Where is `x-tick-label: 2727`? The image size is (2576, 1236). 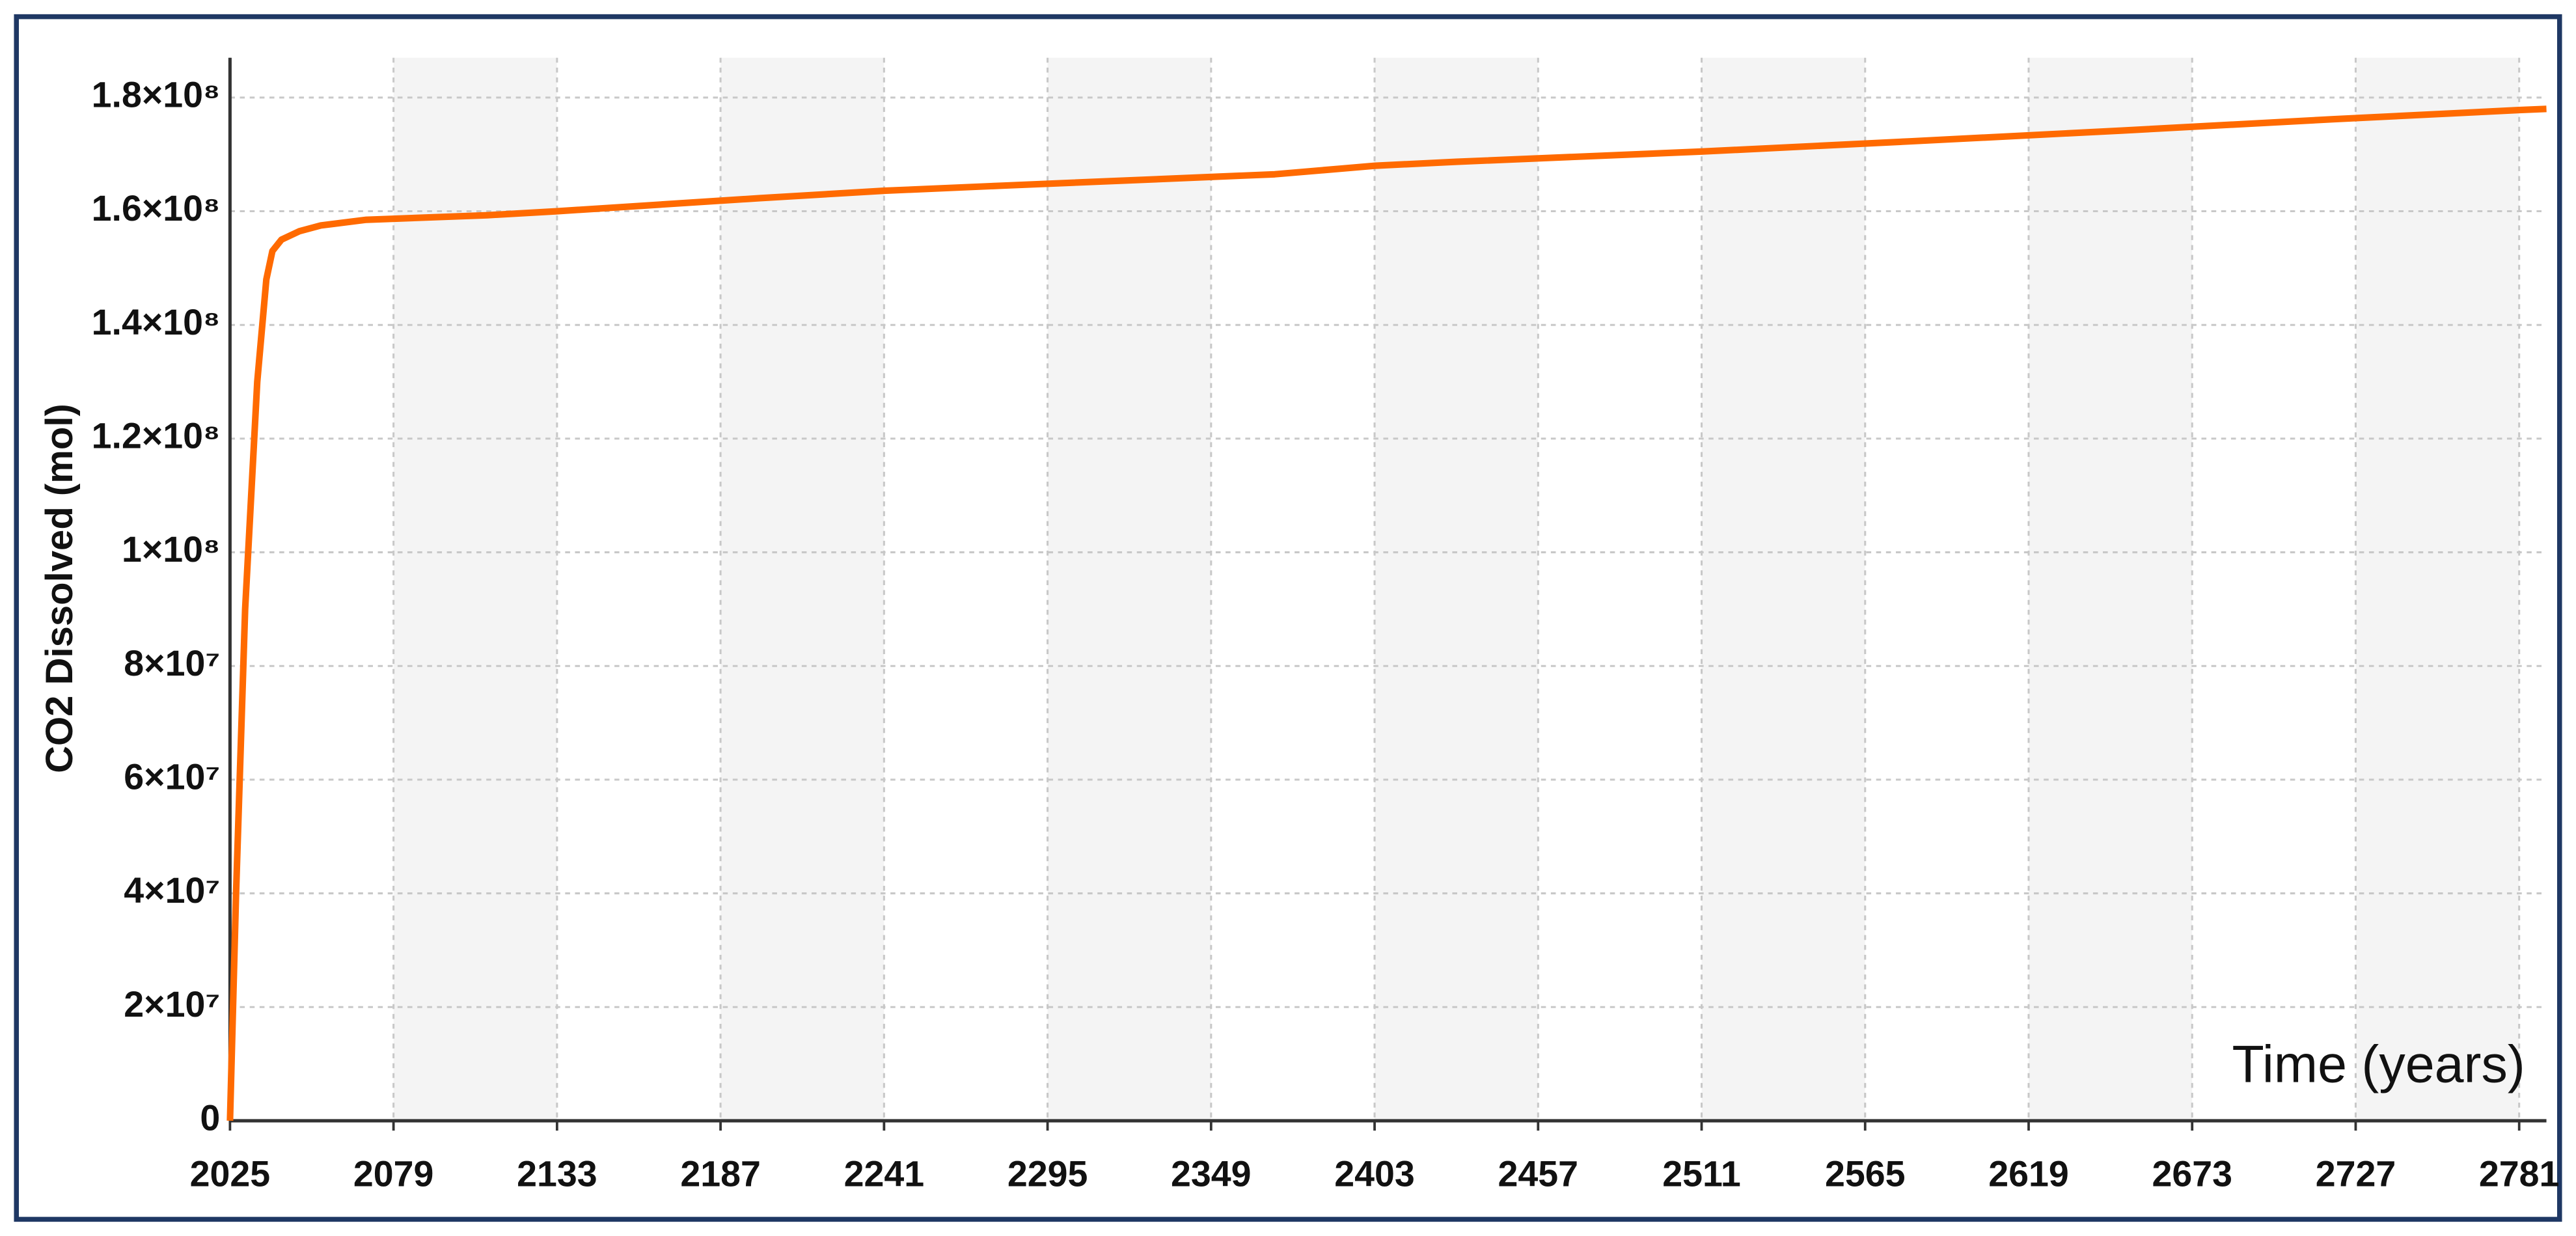 x-tick-label: 2727 is located at coordinates (2356, 1173).